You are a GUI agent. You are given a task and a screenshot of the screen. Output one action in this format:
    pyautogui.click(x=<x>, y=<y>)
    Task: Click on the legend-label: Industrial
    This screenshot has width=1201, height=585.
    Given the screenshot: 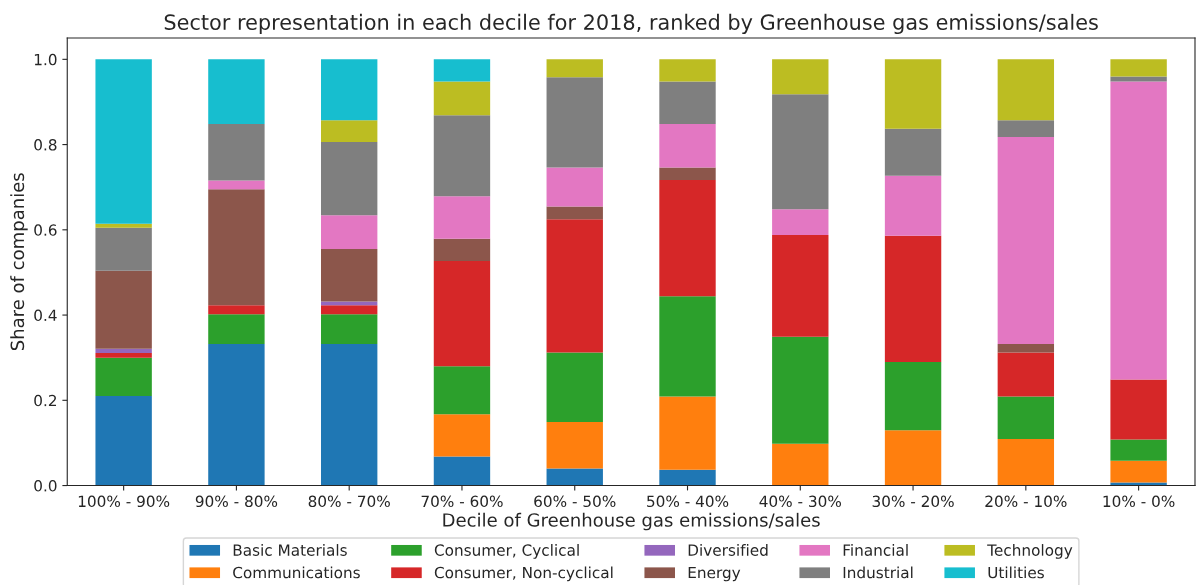 What is the action you would take?
    pyautogui.click(x=878, y=572)
    